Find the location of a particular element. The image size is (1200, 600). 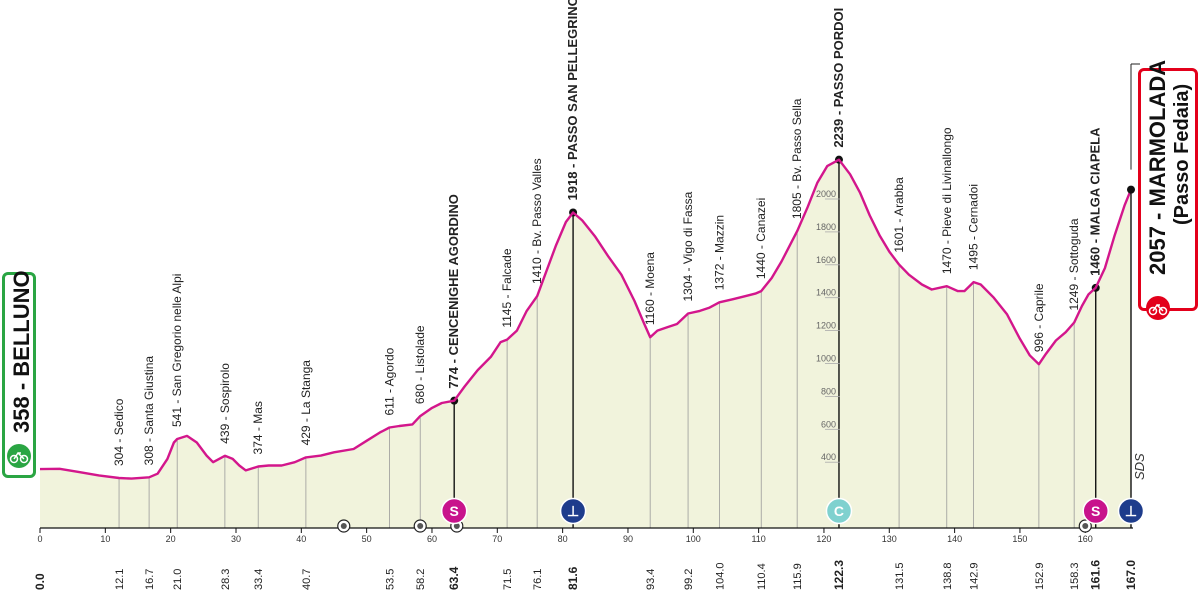

waypoint-label: 774 - CENCENIGHE AGORDINO is located at coordinates (453, 291).